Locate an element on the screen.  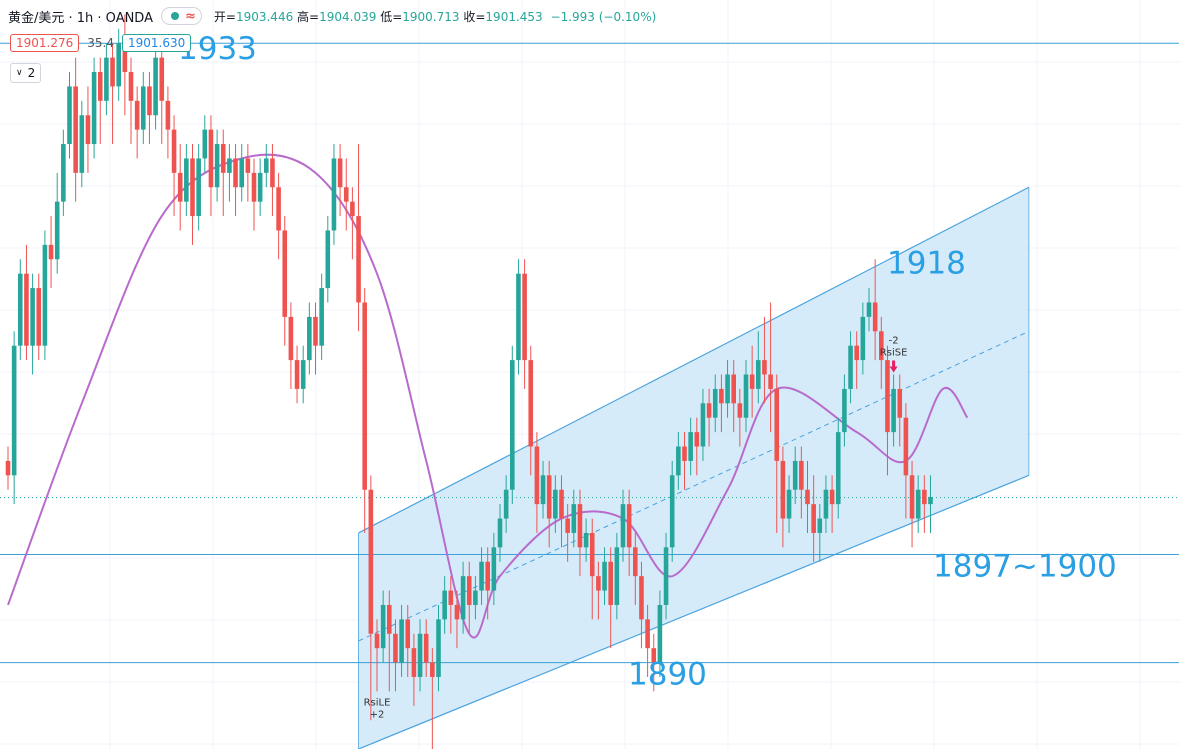
high-value: 1904.039 is located at coordinates (348, 16).